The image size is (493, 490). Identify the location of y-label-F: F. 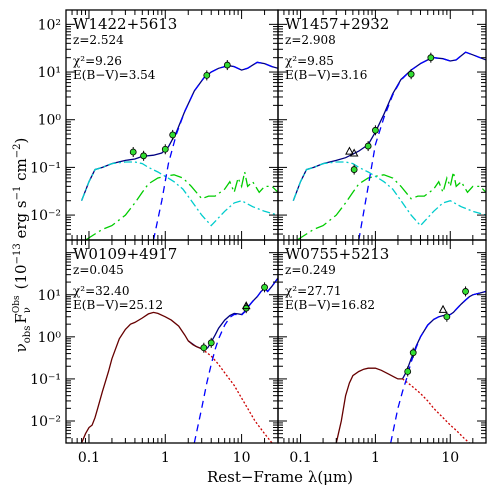
(21, 318).